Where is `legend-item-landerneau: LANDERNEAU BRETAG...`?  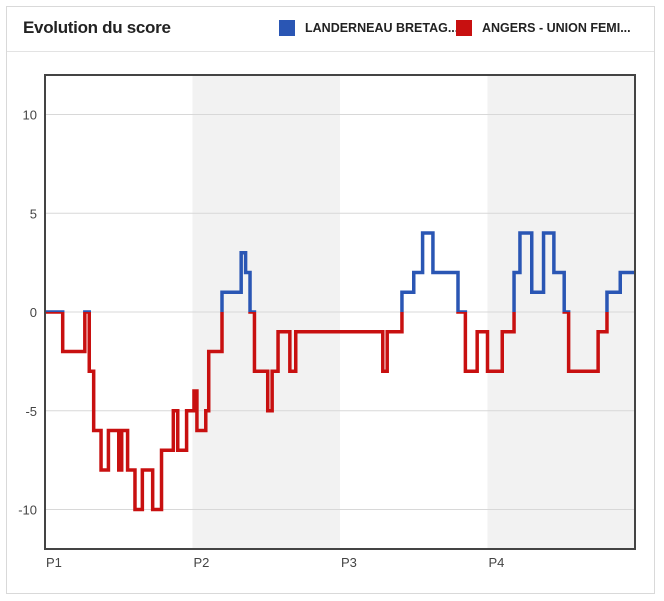 legend-item-landerneau: LANDERNEAU BRETAG... is located at coordinates (368, 28).